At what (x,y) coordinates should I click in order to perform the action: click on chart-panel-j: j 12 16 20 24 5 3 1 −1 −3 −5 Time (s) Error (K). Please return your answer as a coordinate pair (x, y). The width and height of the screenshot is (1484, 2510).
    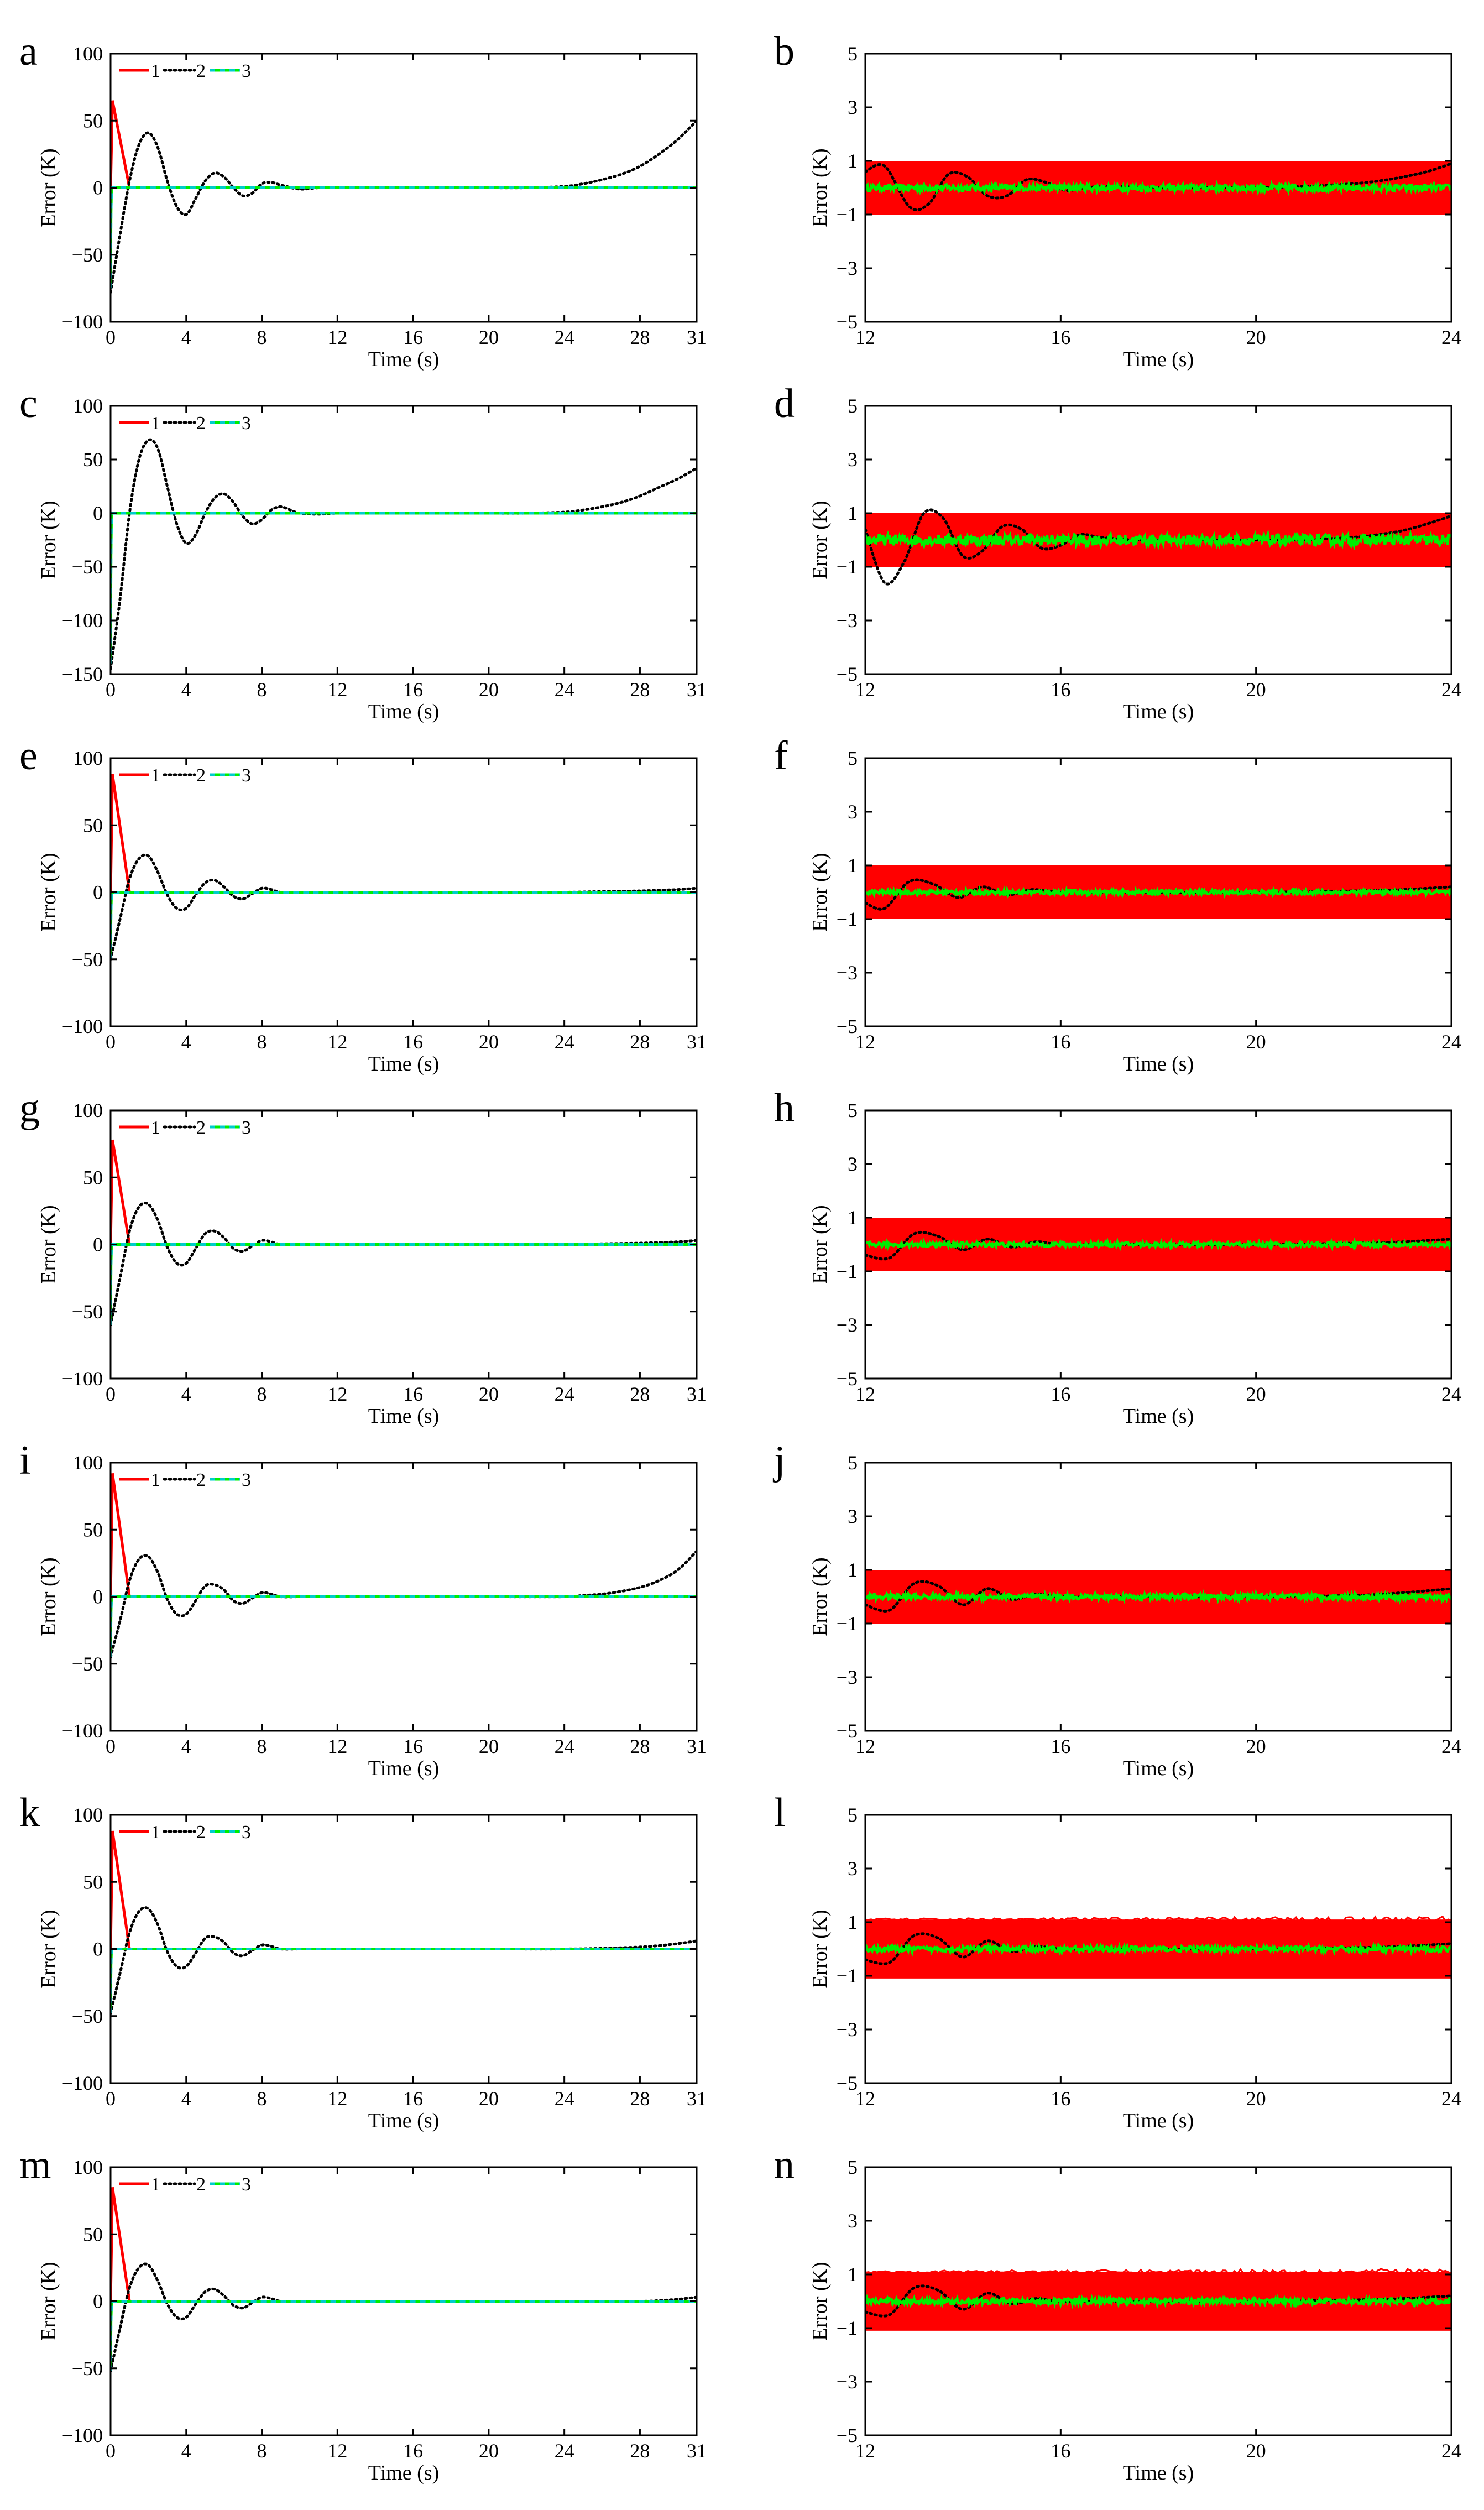
    Looking at the image, I should click on (1116, 1609).